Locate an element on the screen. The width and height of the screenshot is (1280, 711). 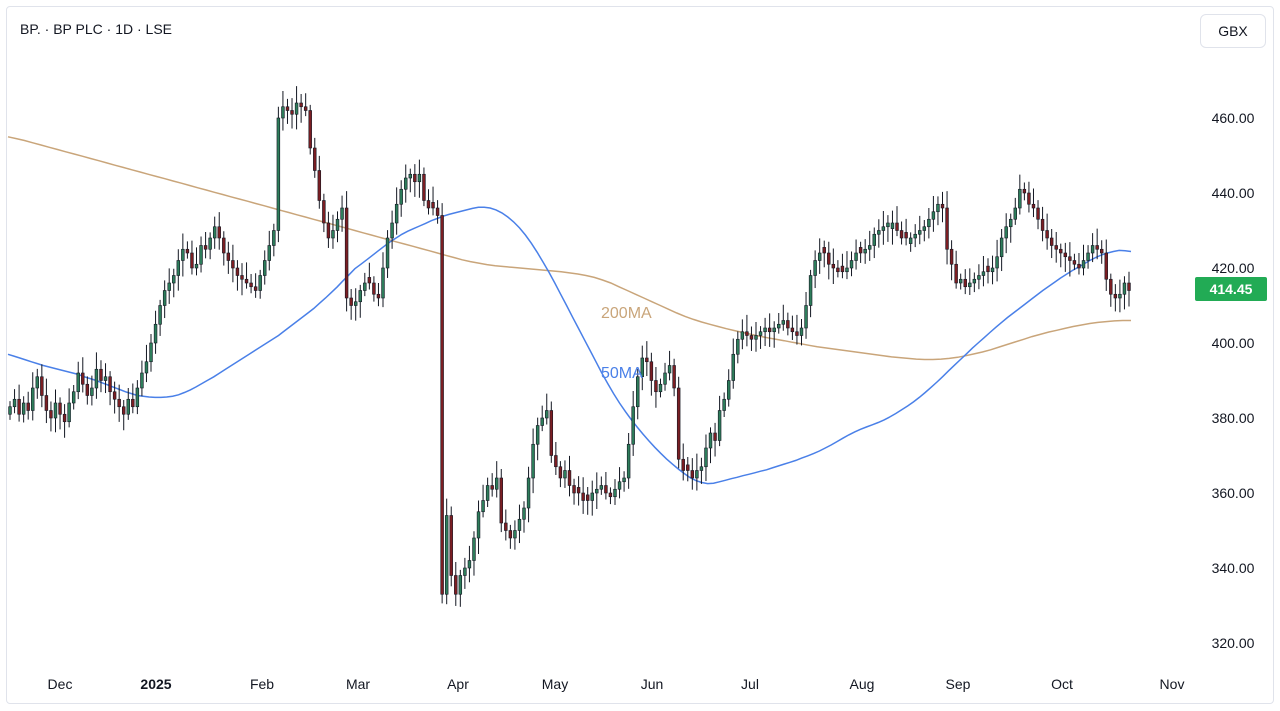
chart-title: BP. · BP PLC · 1D · LSE is located at coordinates (96, 29).